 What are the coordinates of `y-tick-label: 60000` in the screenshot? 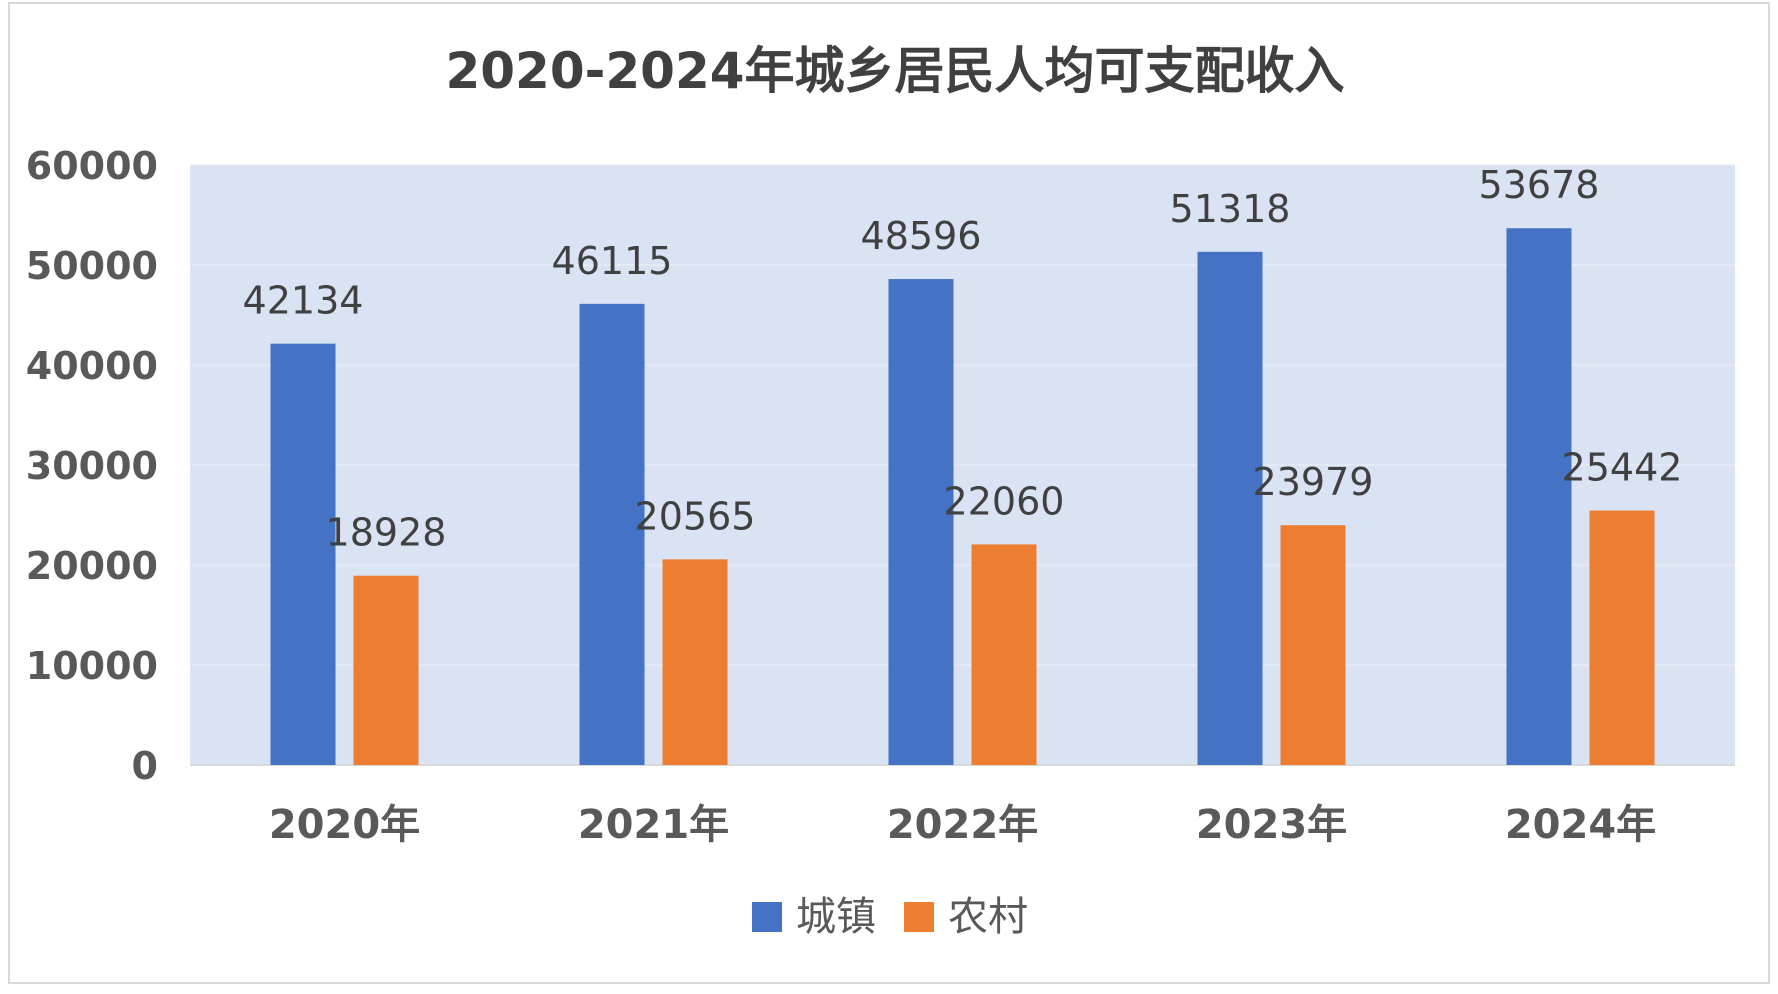 It's located at (92, 166).